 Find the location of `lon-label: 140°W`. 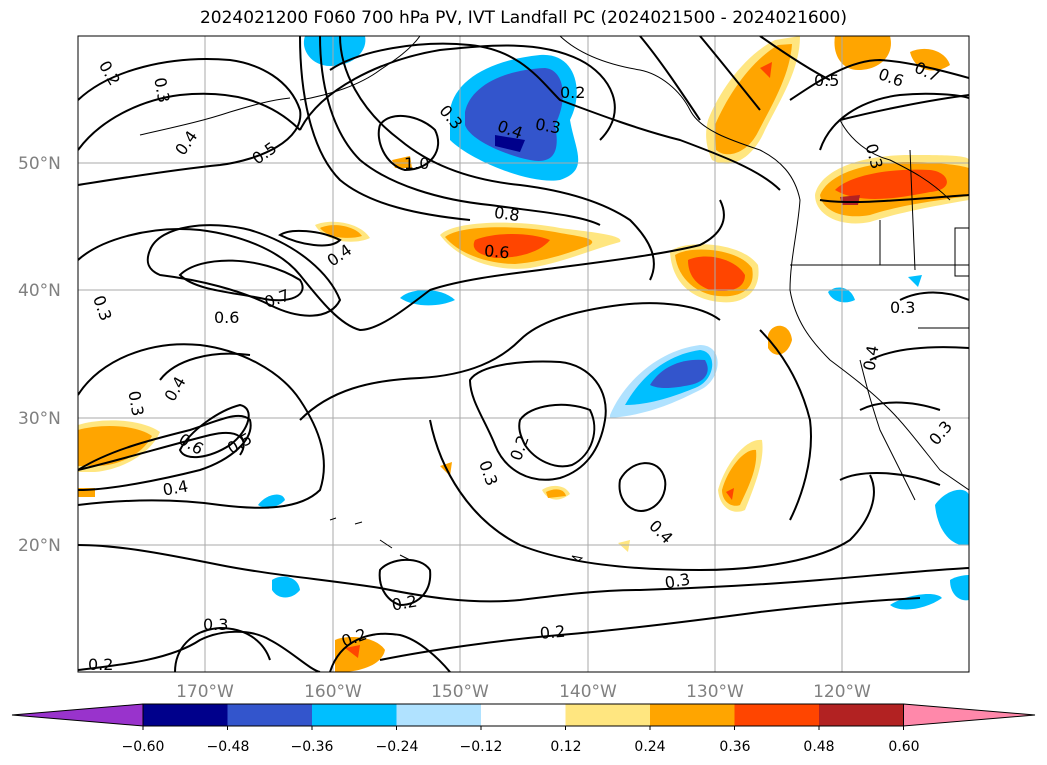

lon-label: 140°W is located at coordinates (588, 692).